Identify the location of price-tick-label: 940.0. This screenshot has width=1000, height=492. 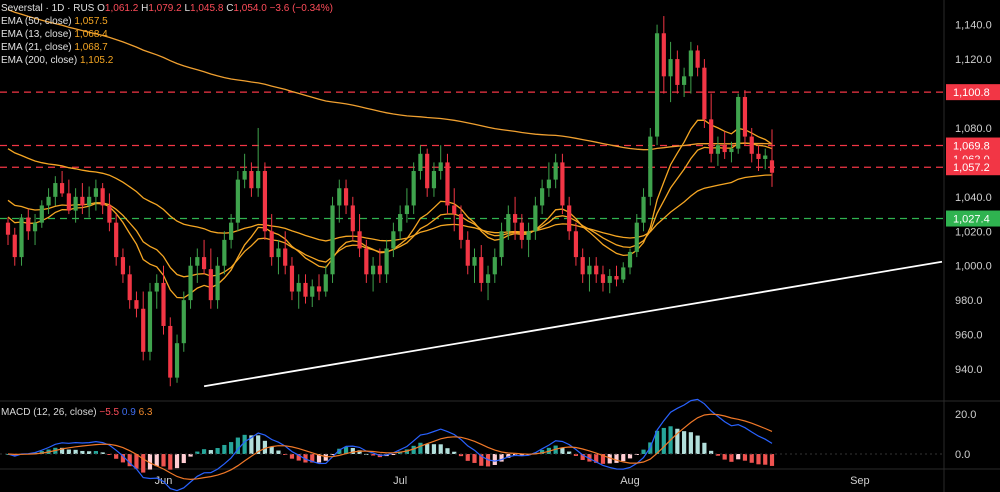
(969, 370).